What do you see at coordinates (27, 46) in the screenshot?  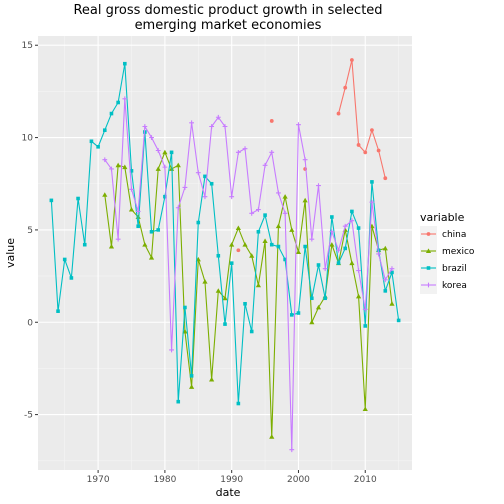 I see `y-tick-label-4: 15` at bounding box center [27, 46].